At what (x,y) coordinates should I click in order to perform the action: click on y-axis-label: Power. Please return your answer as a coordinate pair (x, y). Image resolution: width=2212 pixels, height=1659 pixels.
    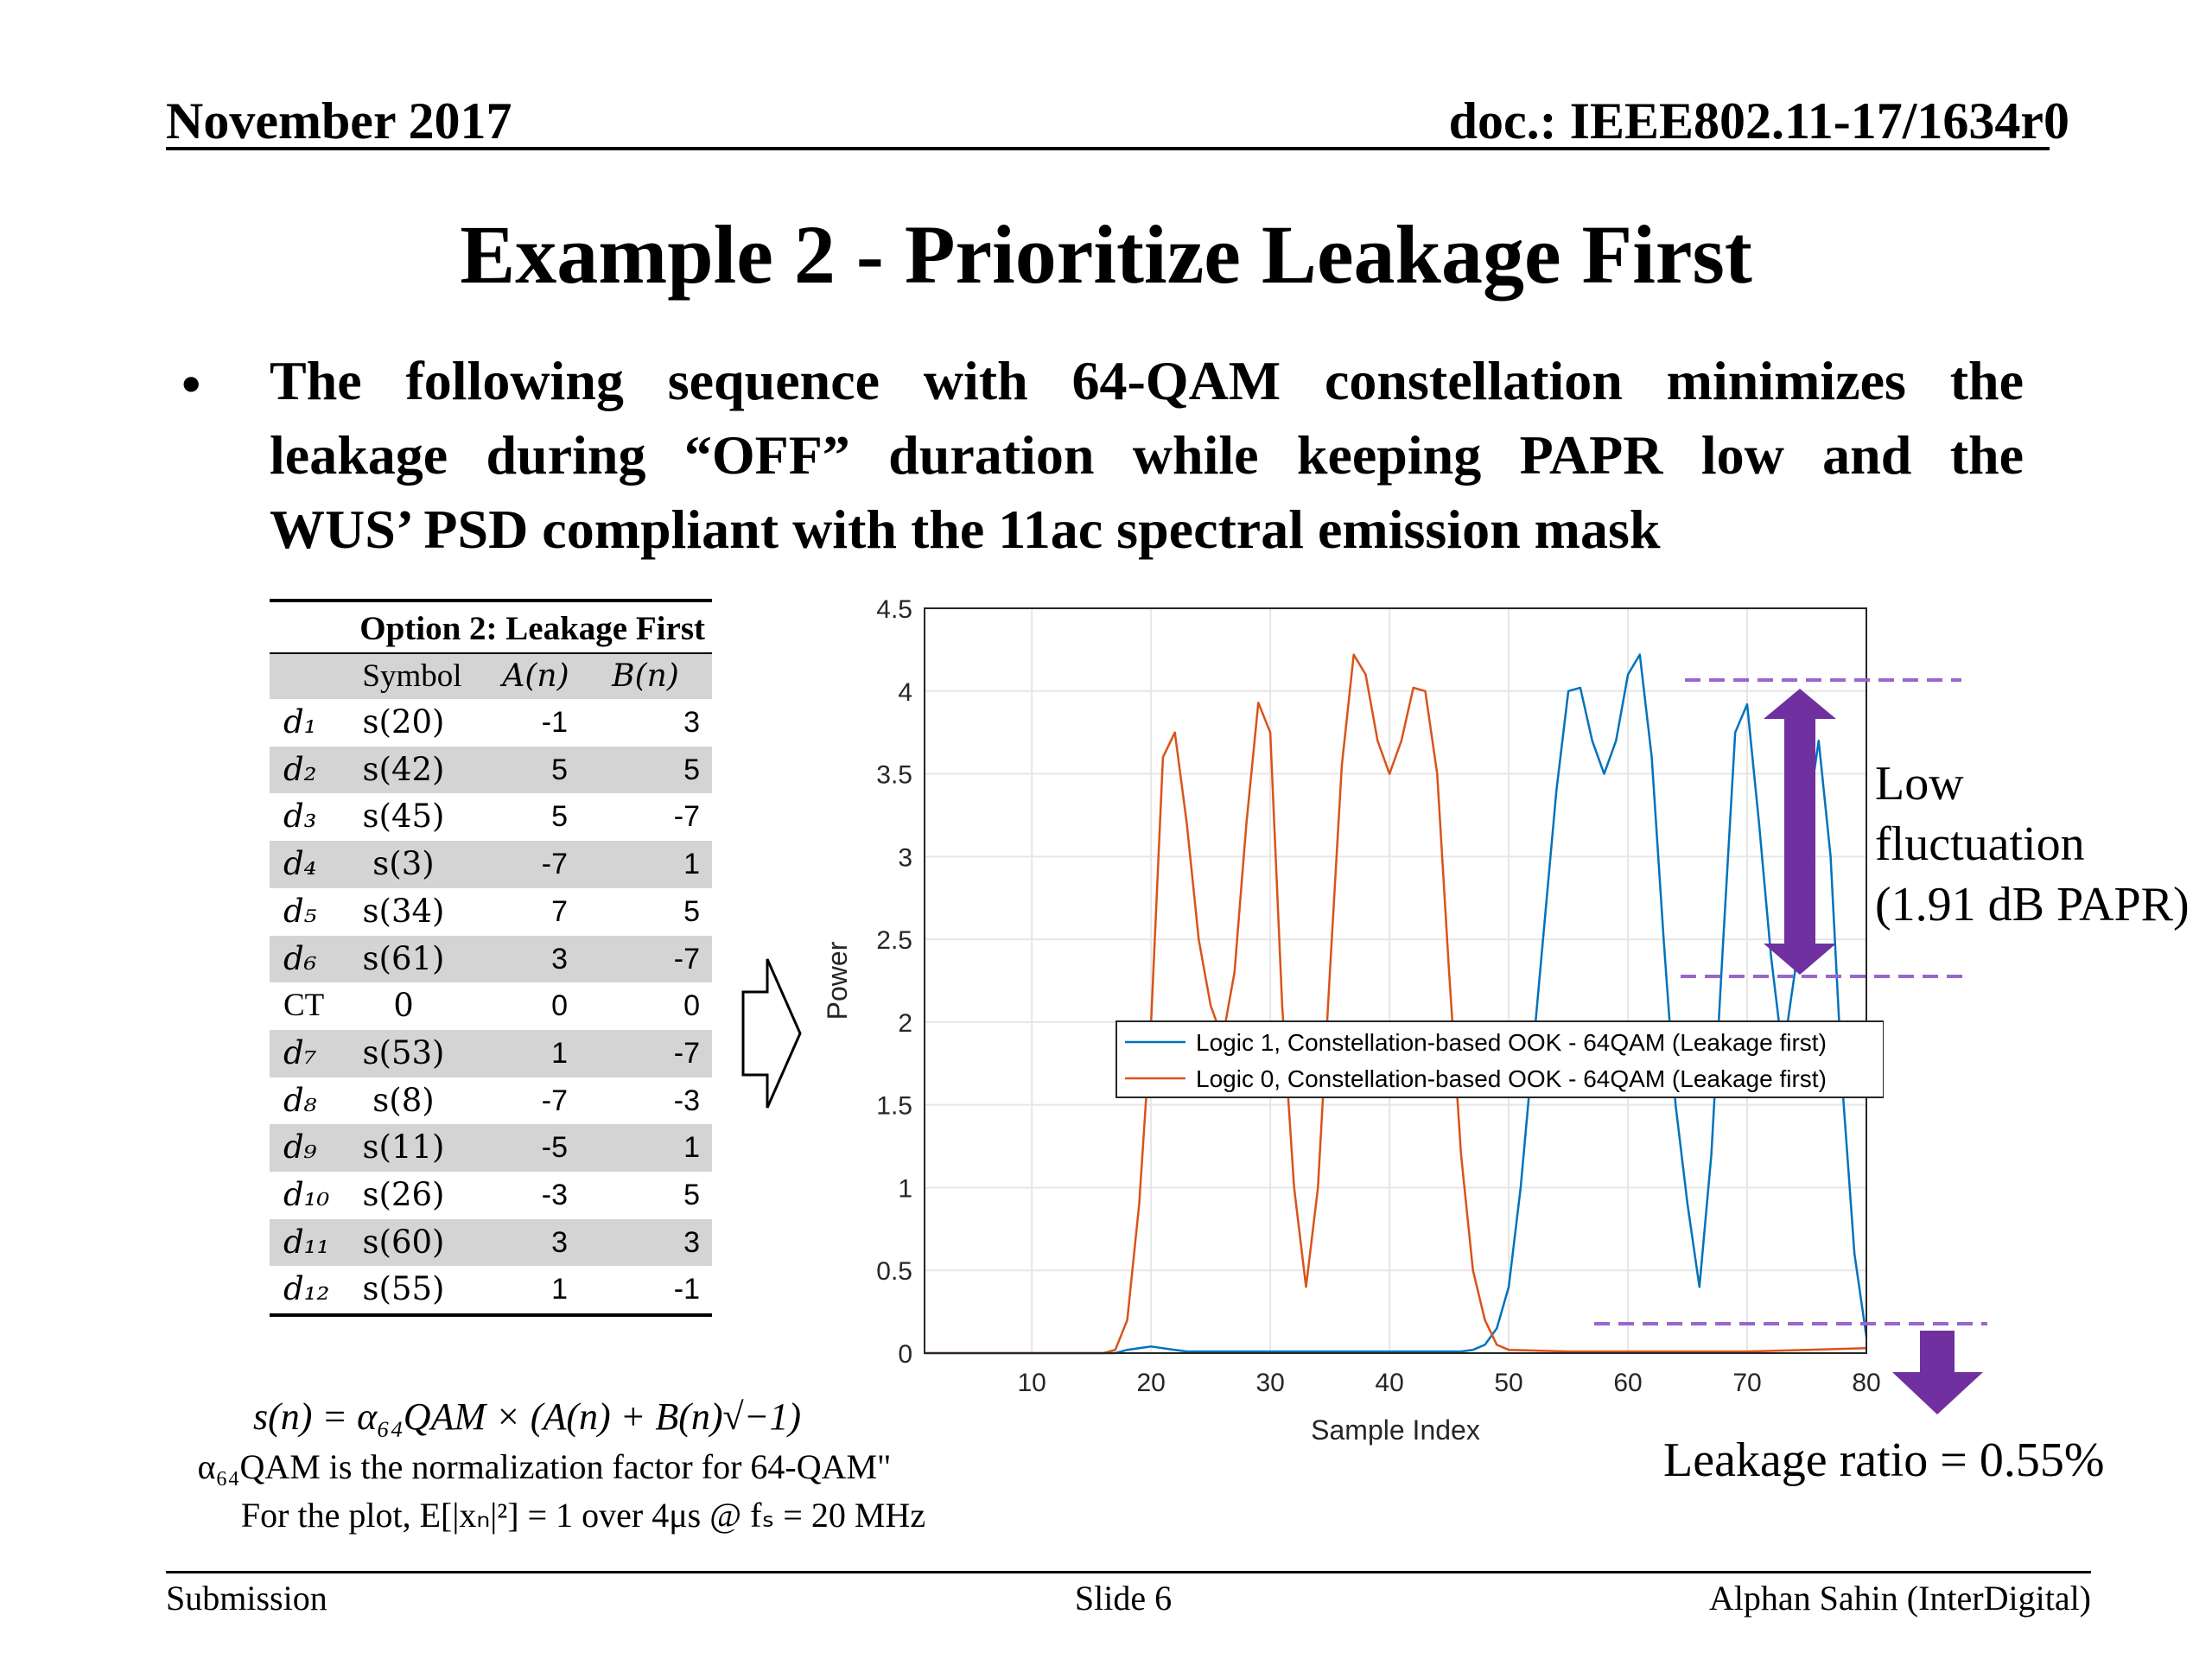
    Looking at the image, I should click on (837, 980).